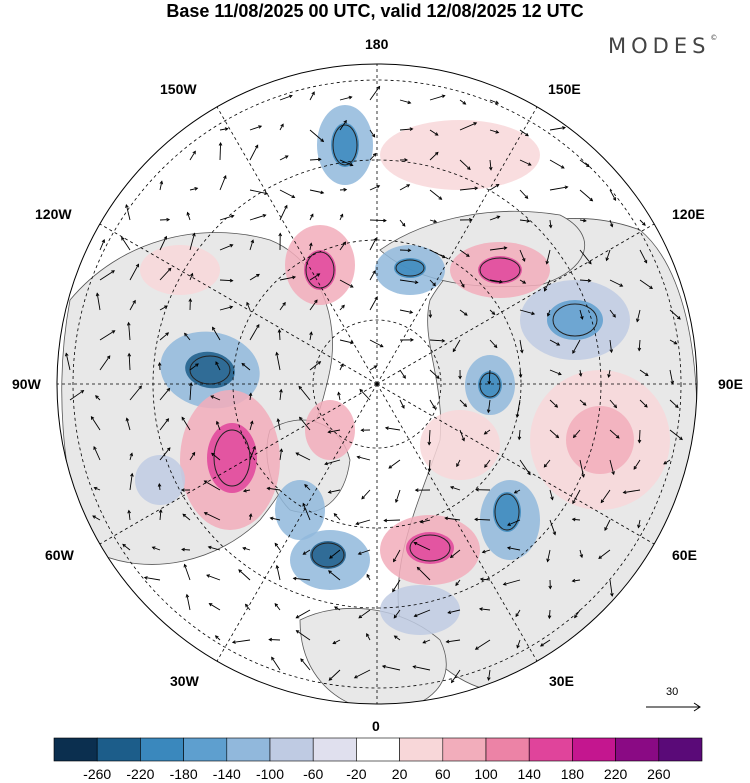 This screenshot has height=783, width=750. I want to click on lon-label-120e: 120E, so click(688, 214).